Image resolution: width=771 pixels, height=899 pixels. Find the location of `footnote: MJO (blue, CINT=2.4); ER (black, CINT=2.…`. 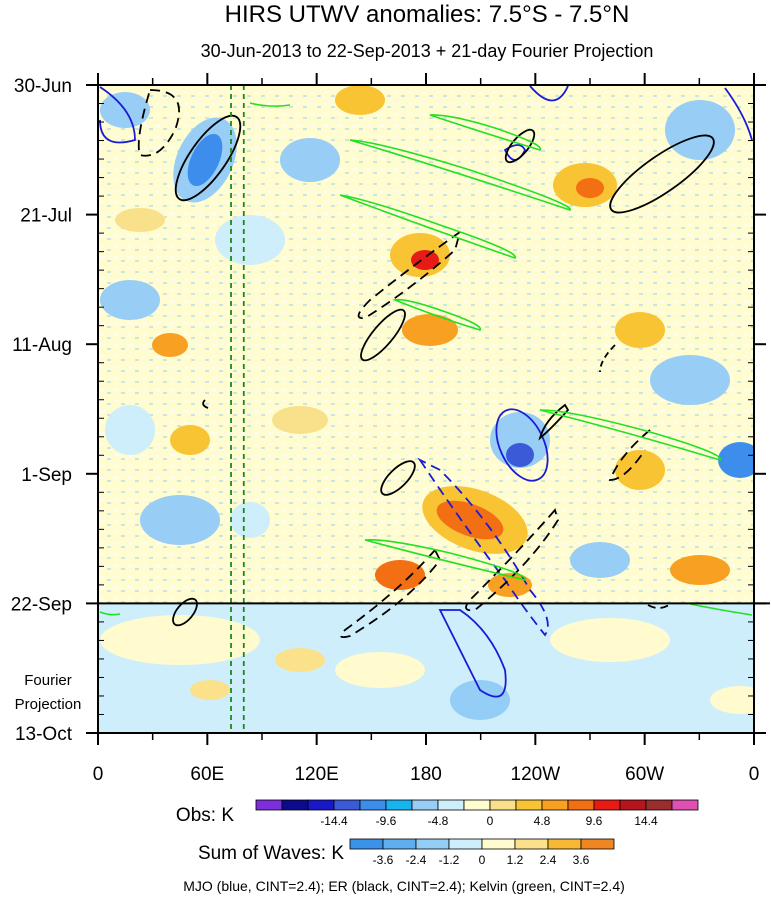

footnote: MJO (blue, CINT=2.4); ER (black, CINT=2.… is located at coordinates (404, 886).